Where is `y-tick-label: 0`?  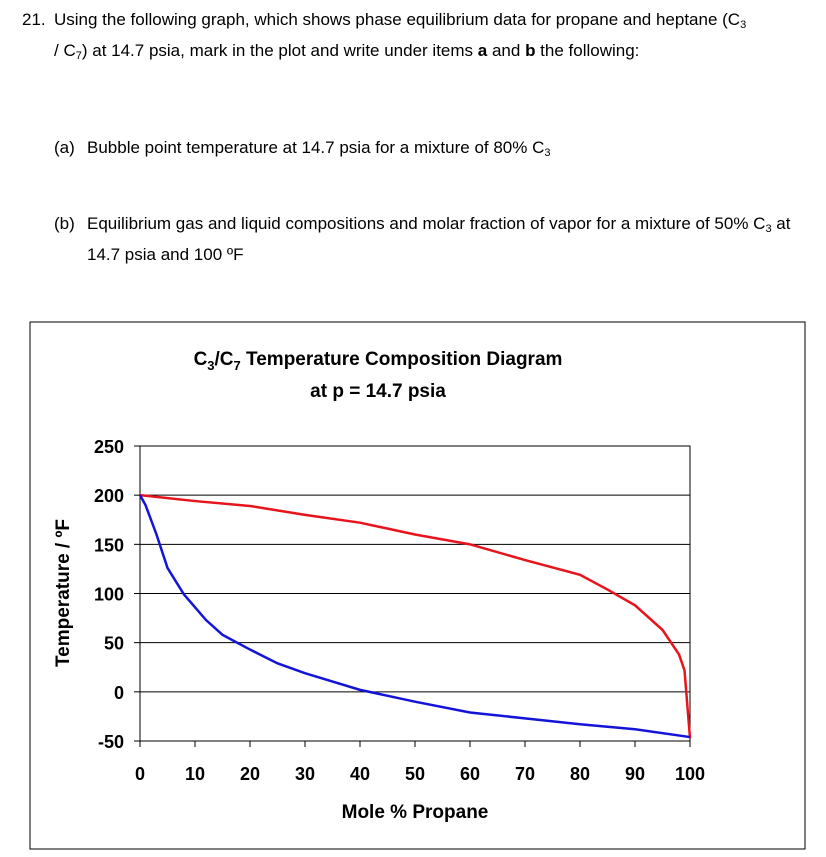 y-tick-label: 0 is located at coordinates (119, 693).